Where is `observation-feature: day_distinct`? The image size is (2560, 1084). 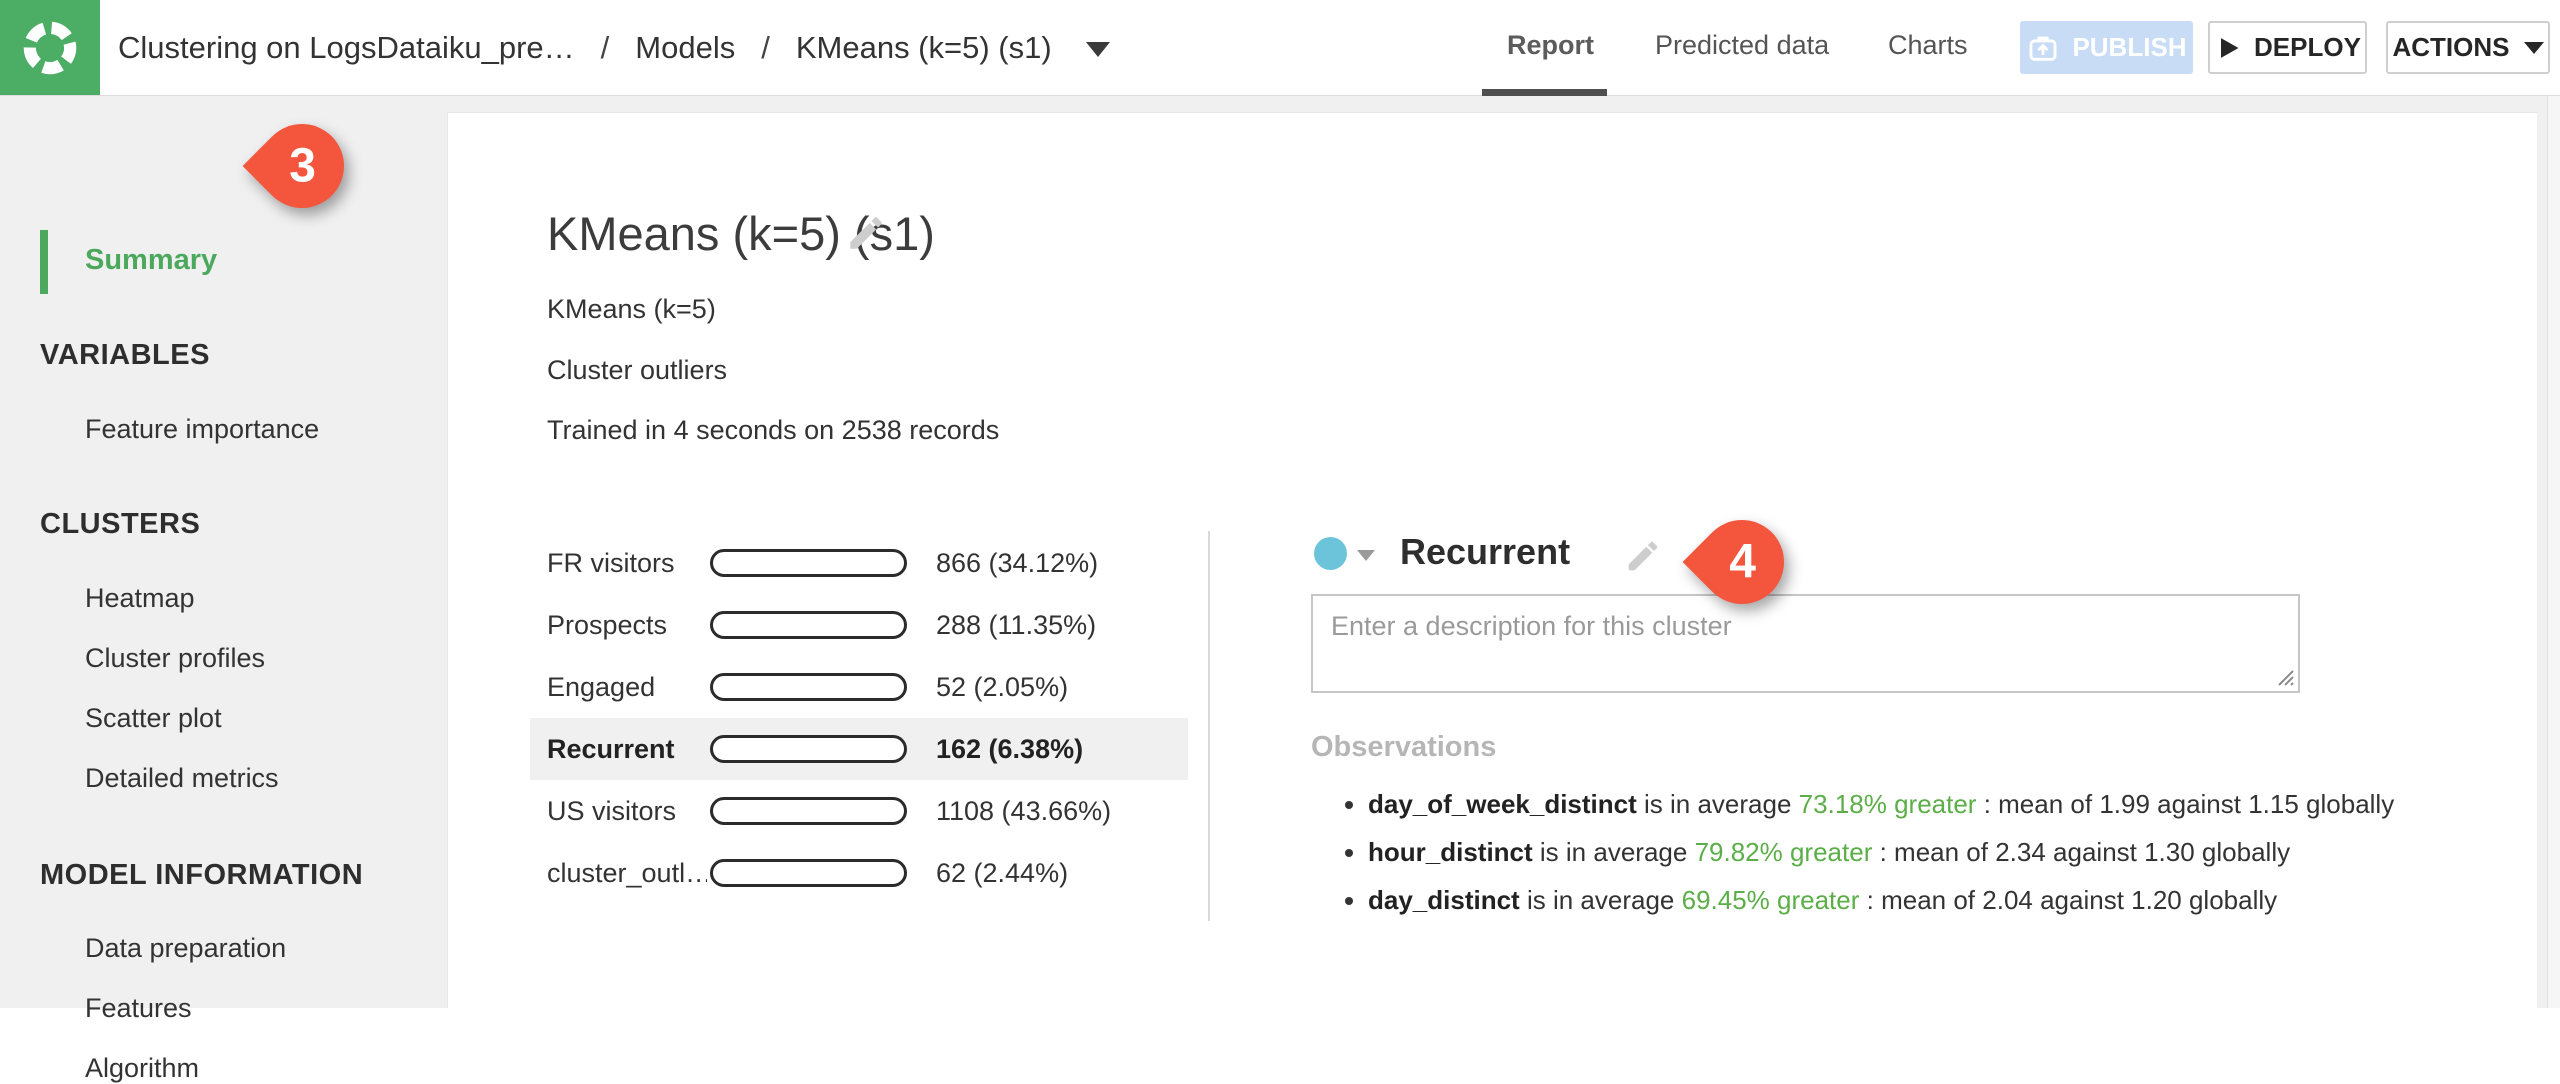
observation-feature: day_distinct is located at coordinates (1444, 900).